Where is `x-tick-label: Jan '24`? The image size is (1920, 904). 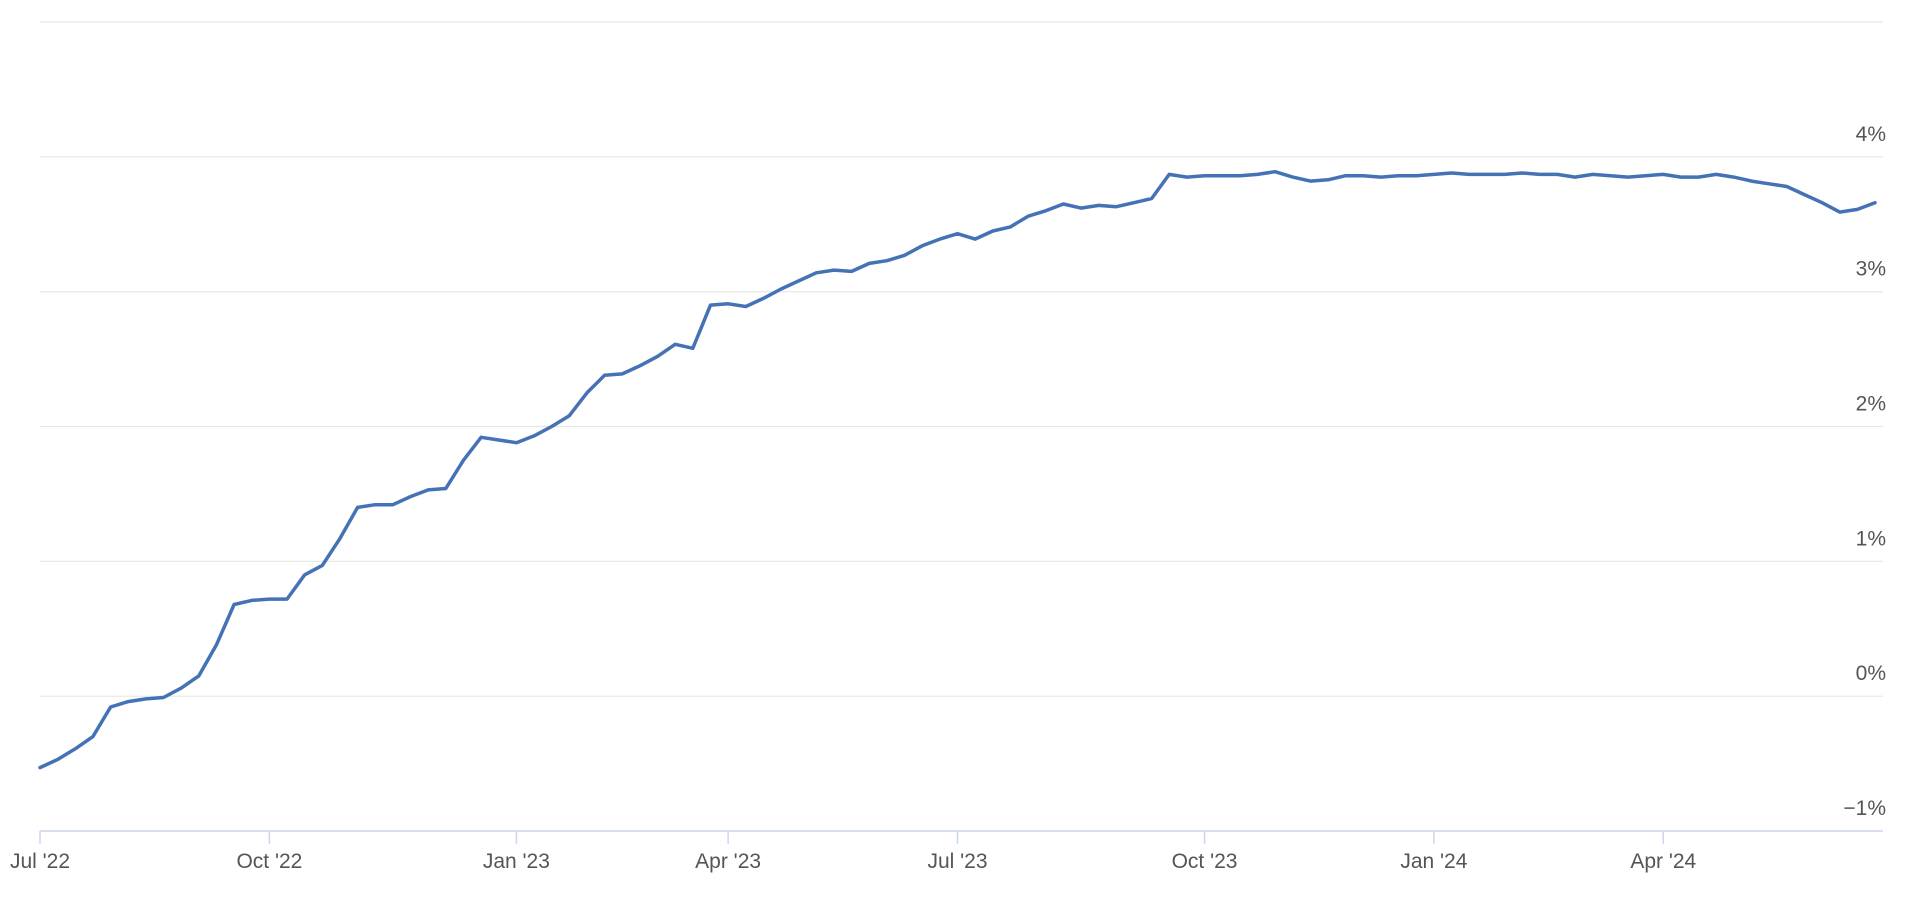
x-tick-label: Jan '24 is located at coordinates (1433, 861).